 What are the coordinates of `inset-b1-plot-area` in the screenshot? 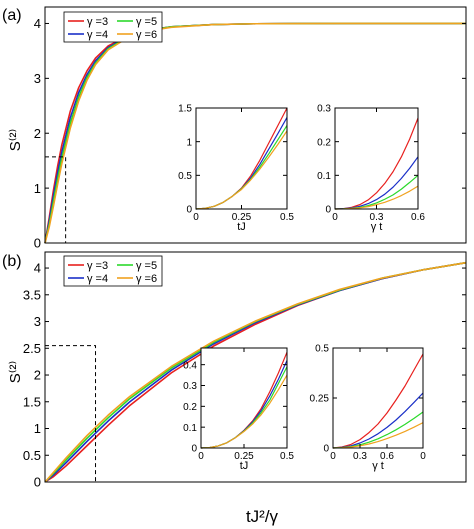 It's located at (244, 398).